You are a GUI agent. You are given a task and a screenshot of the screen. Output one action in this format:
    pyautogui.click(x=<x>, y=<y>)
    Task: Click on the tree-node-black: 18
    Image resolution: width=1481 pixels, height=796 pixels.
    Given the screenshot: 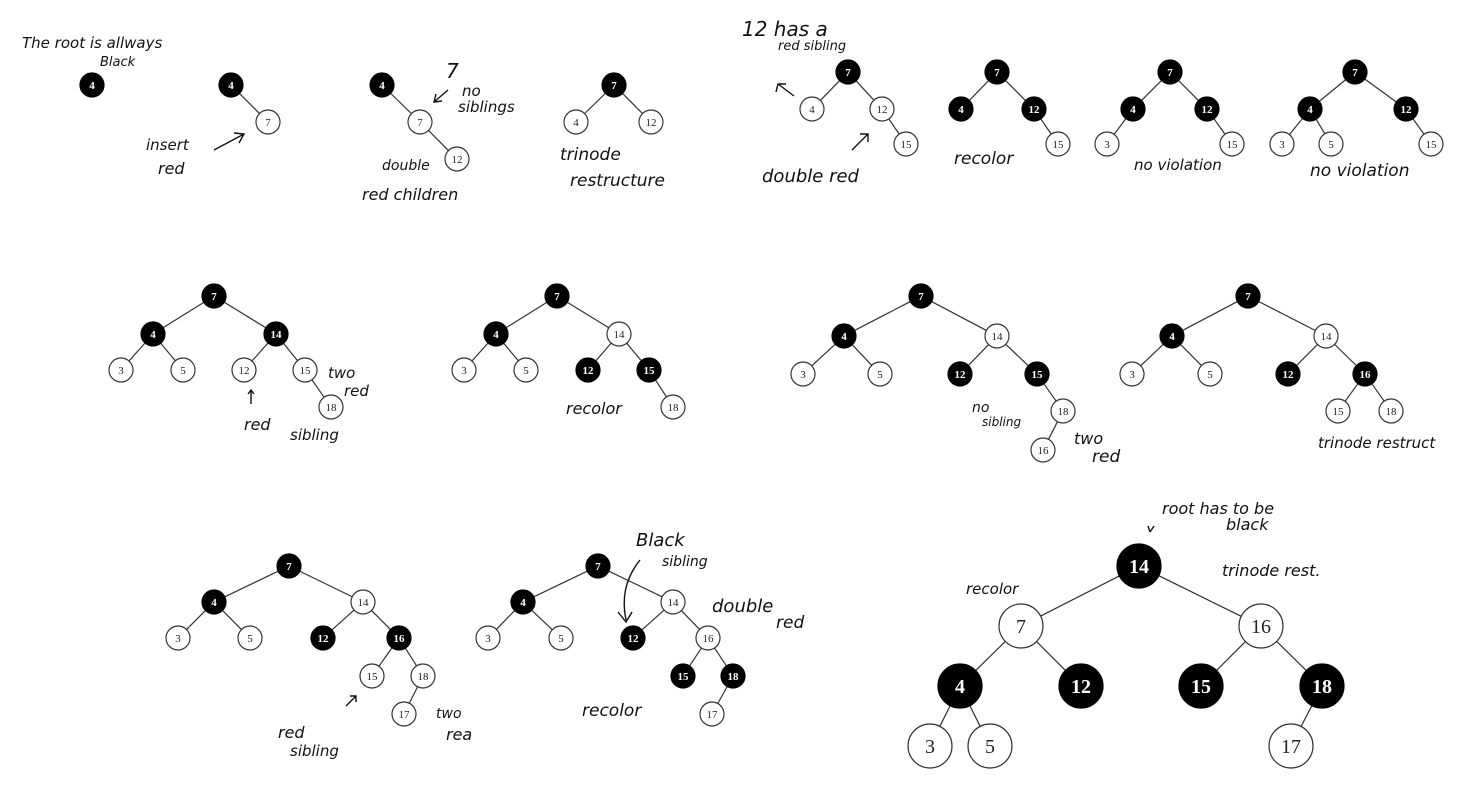 What is the action you would take?
    pyautogui.click(x=733, y=676)
    